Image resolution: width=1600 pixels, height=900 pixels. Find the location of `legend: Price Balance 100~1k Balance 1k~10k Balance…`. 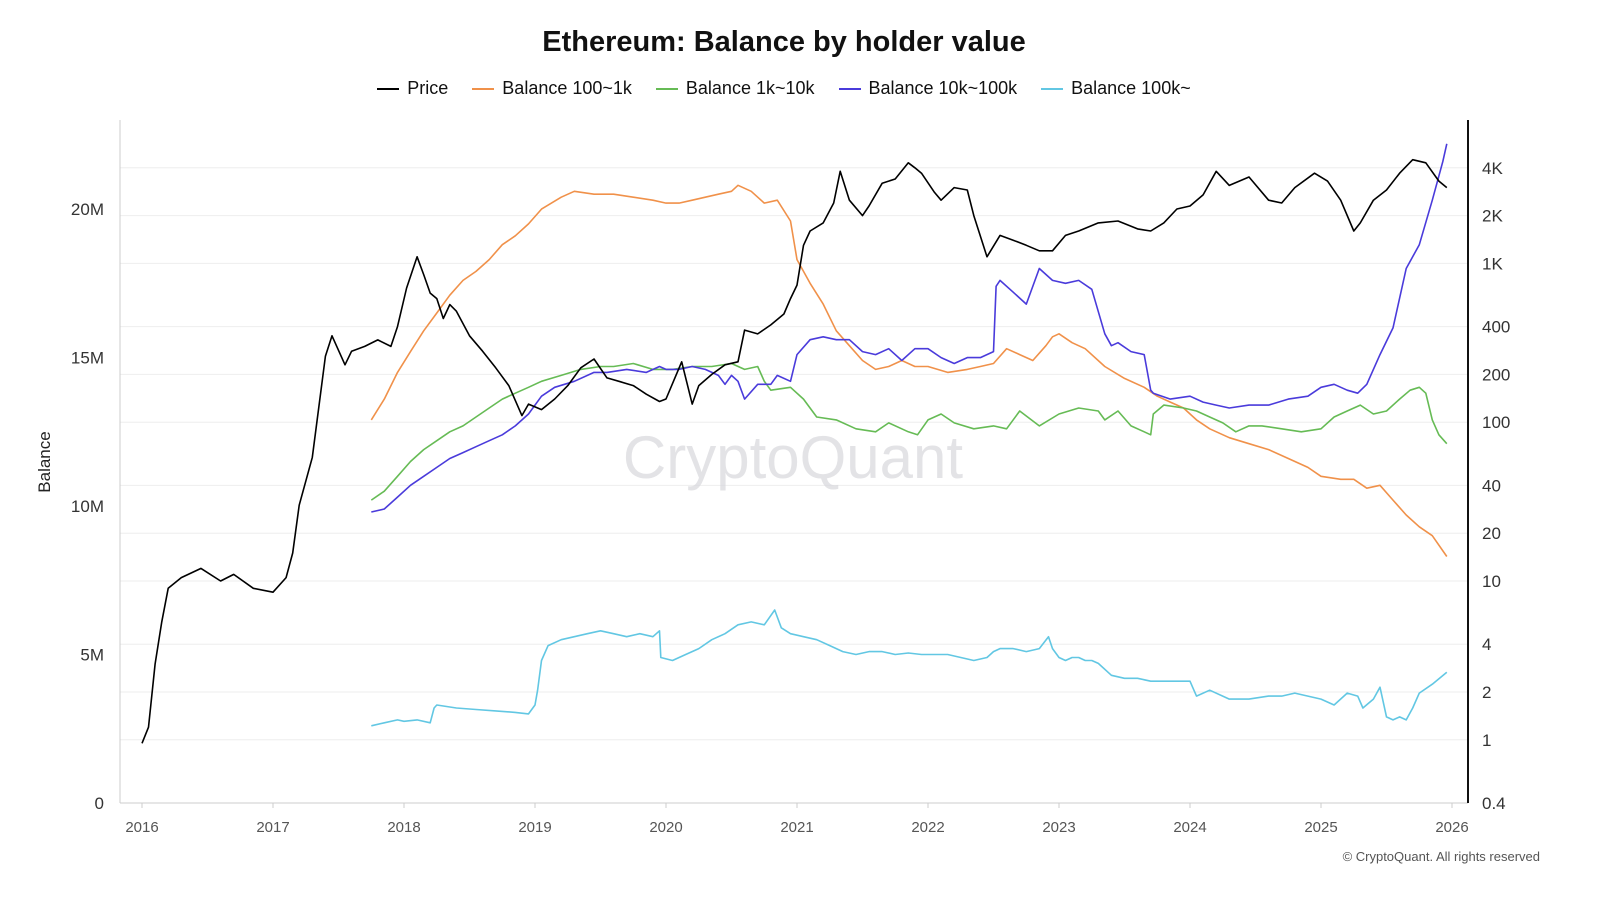

legend: Price Balance 100~1k Balance 1k~10k Balance… is located at coordinates (784, 88).